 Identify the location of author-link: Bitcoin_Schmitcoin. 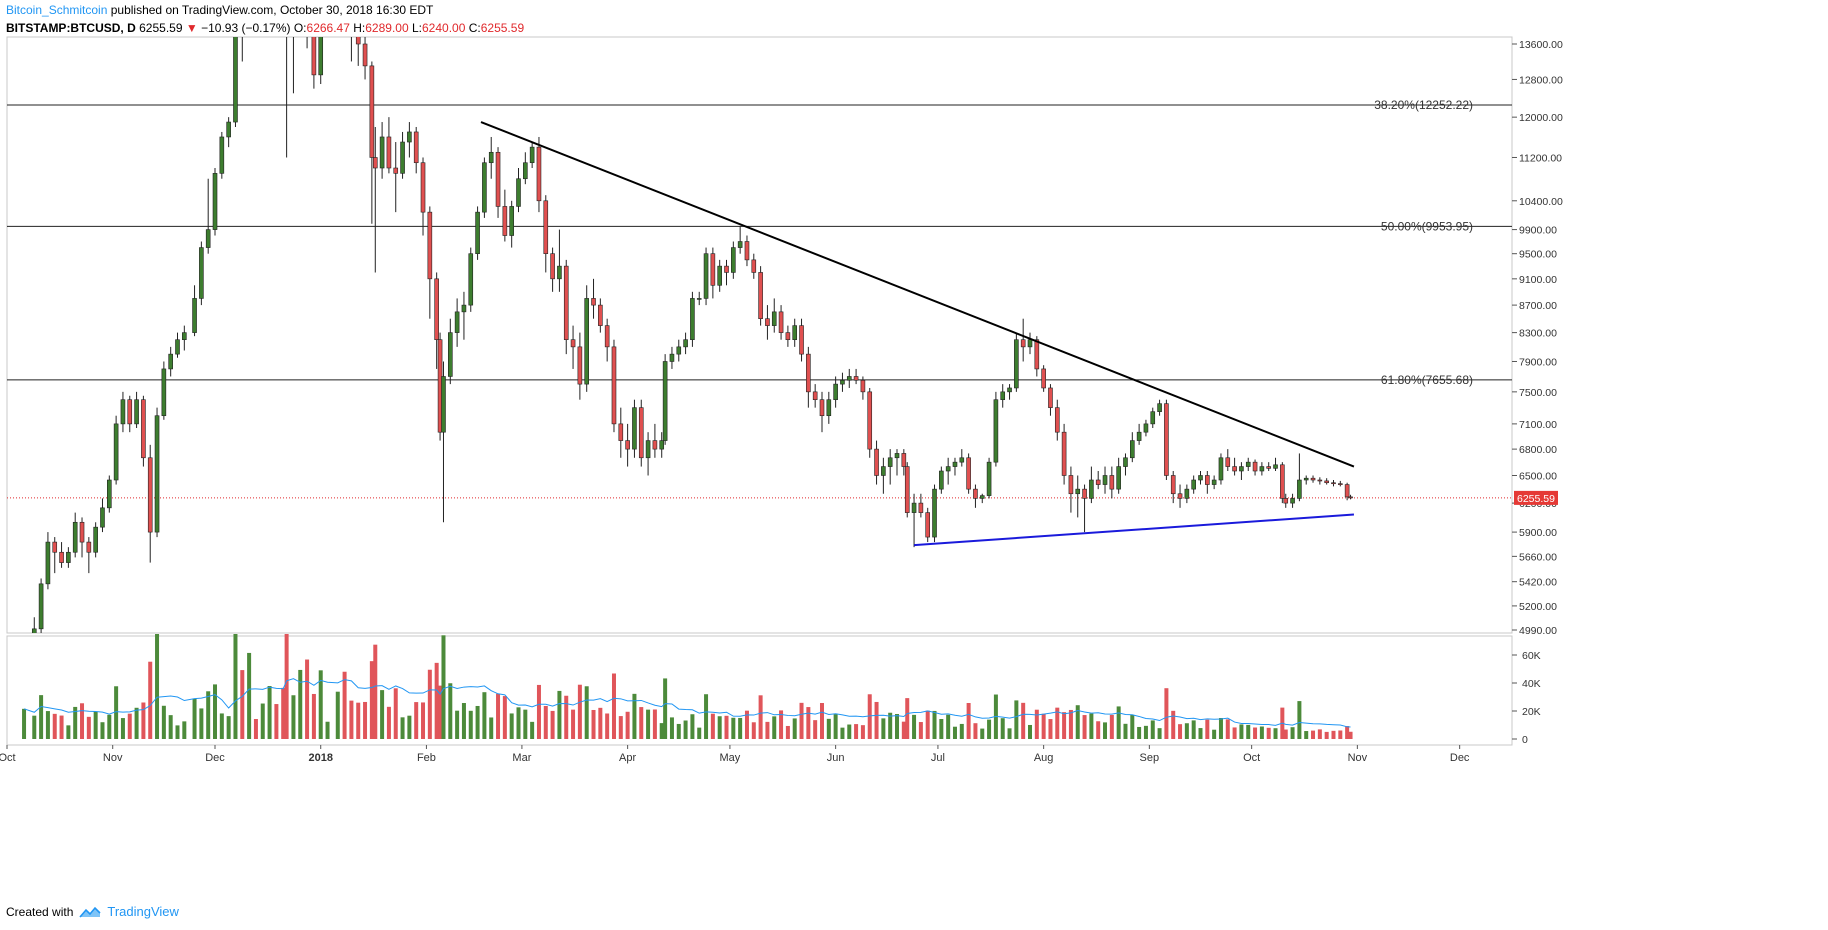
(57, 10).